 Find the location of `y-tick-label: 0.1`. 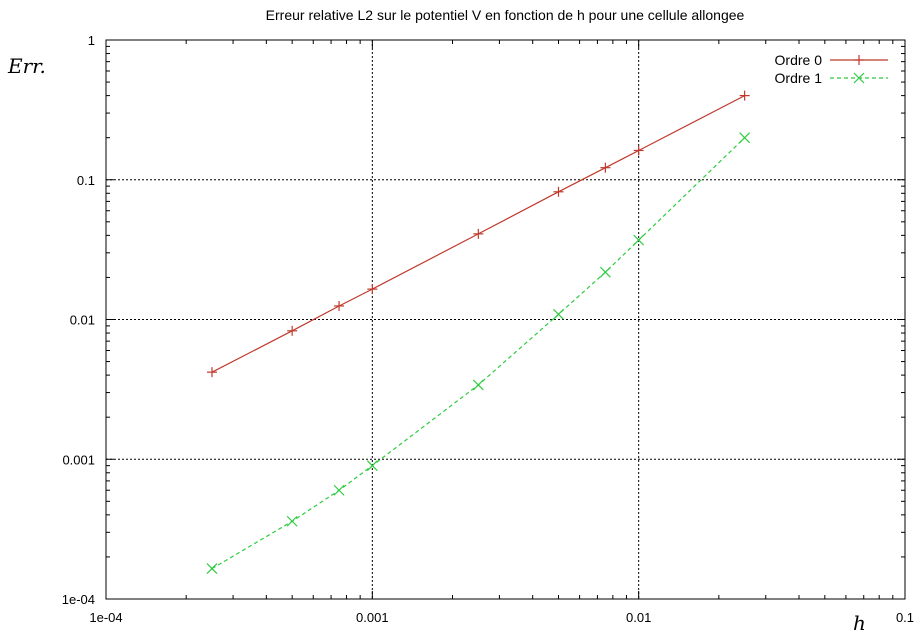

y-tick-label: 0.1 is located at coordinates (86, 180).